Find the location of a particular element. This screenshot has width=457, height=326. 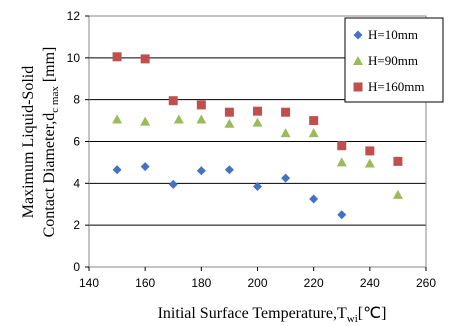

y-axis-title-main: Contact Diameter,d is located at coordinates (49, 175).